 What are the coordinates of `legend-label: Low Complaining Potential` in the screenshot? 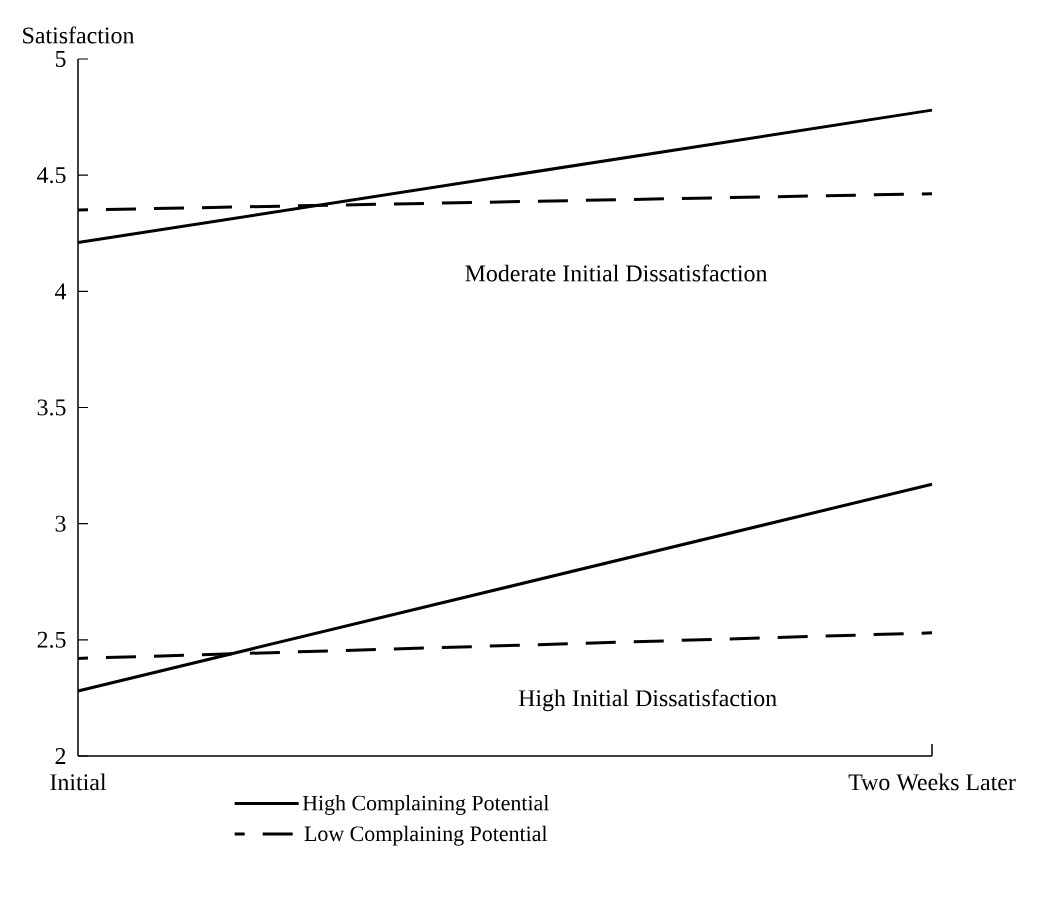 It's located at (426, 835).